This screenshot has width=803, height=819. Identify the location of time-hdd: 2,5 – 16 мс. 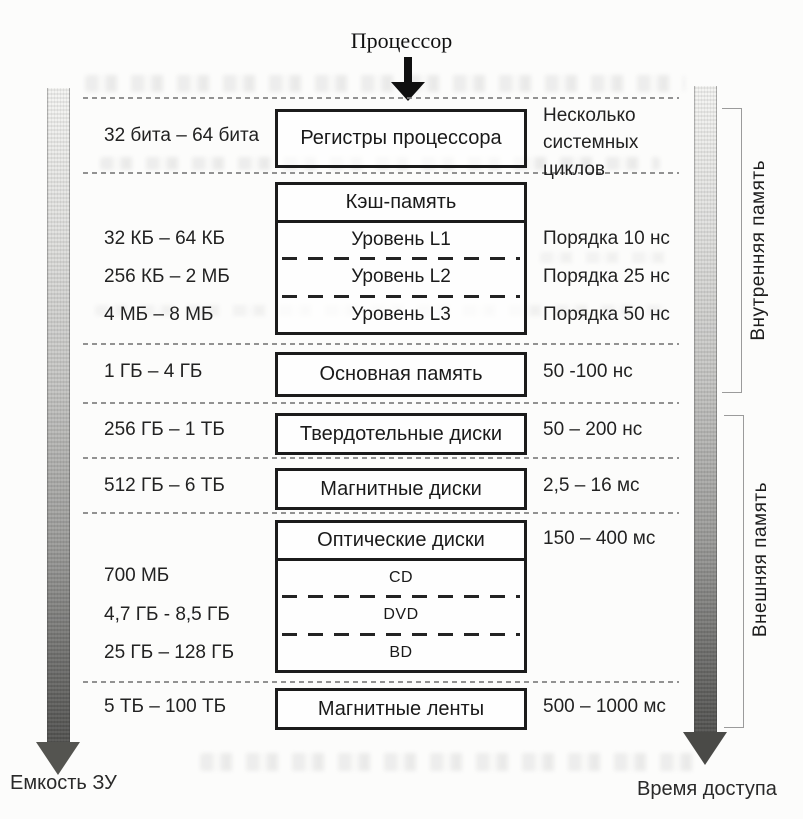
(591, 485).